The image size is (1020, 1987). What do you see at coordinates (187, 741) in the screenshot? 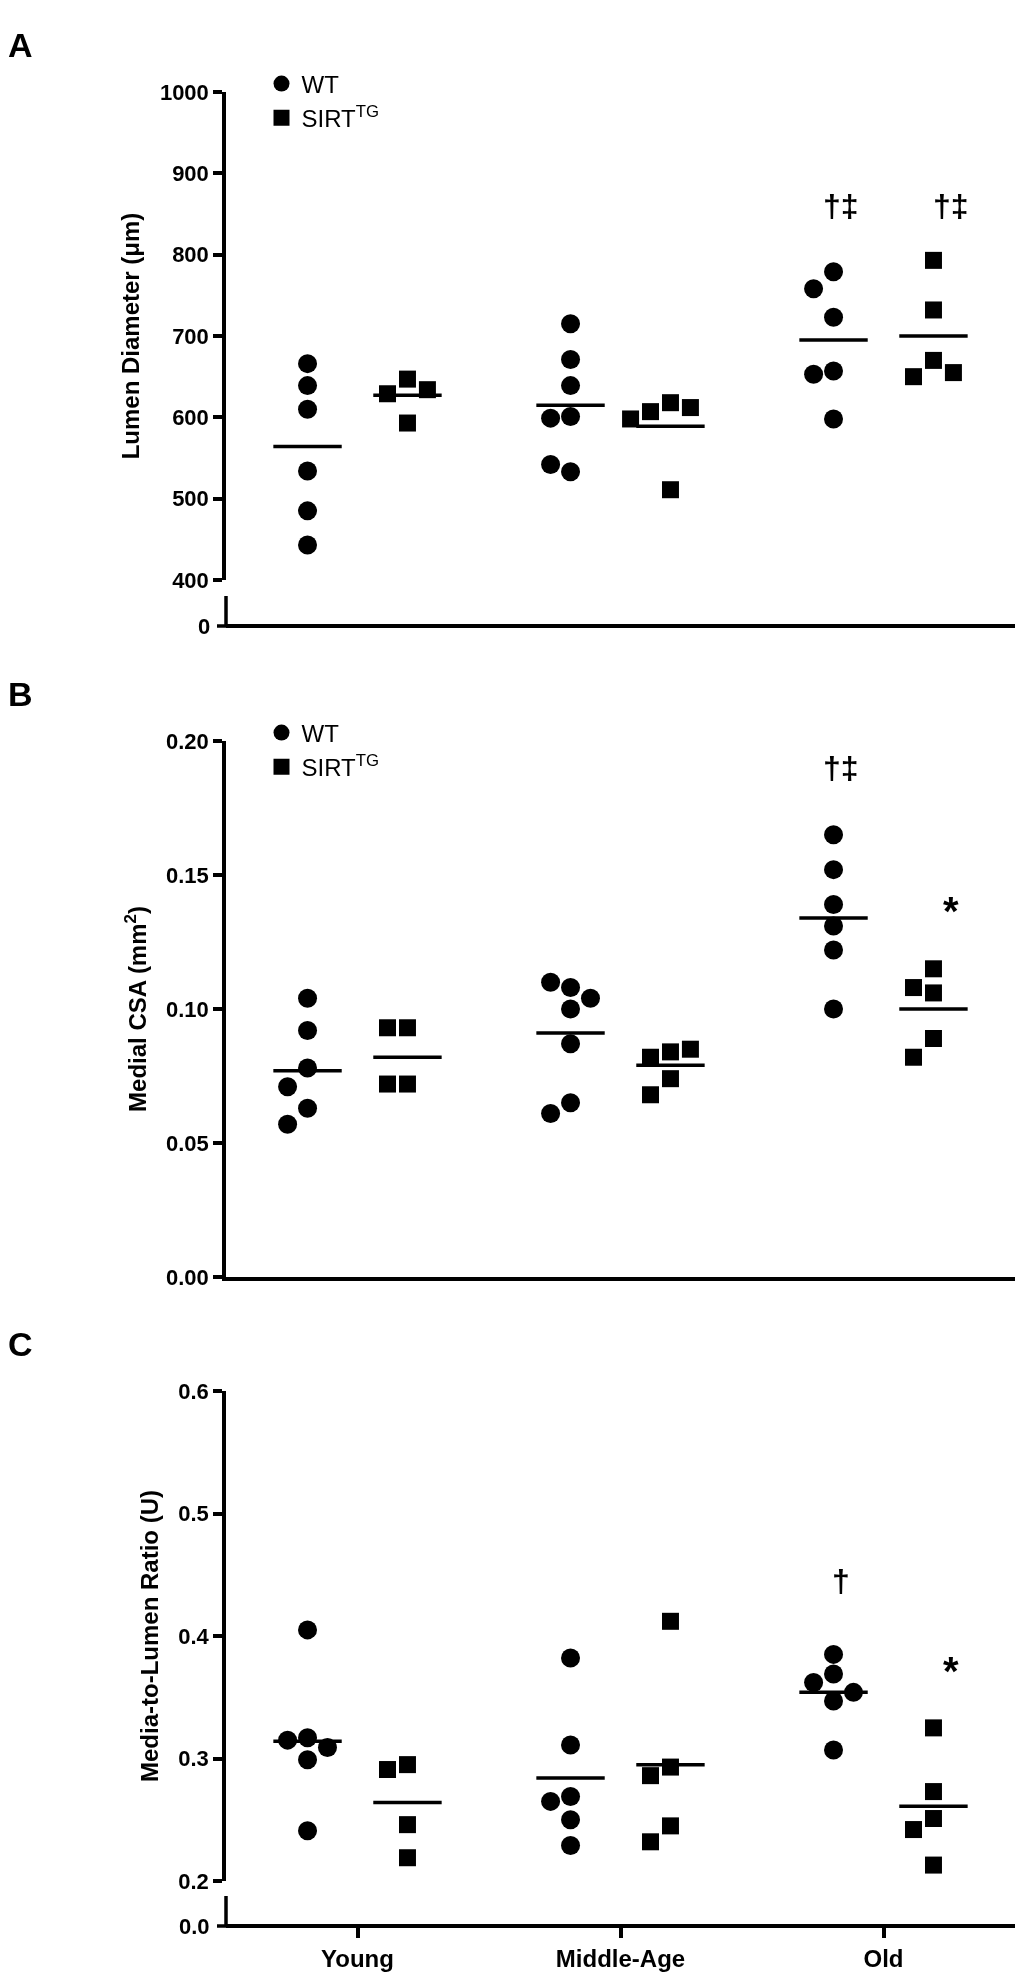
I see `y-tick-label: 0.20` at bounding box center [187, 741].